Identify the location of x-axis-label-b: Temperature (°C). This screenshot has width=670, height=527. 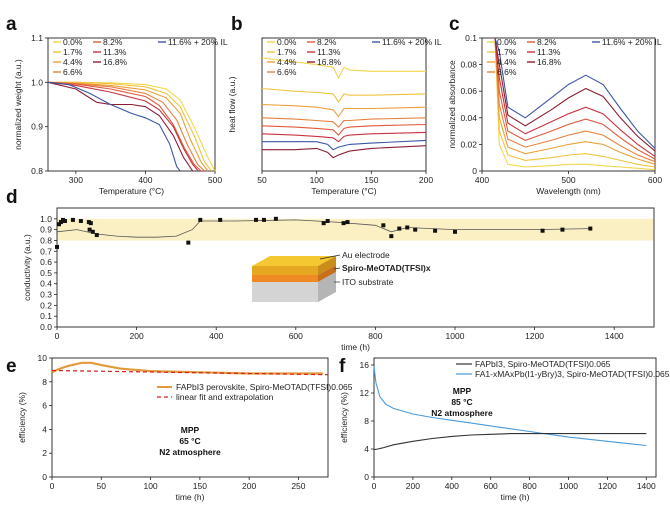
(343, 191).